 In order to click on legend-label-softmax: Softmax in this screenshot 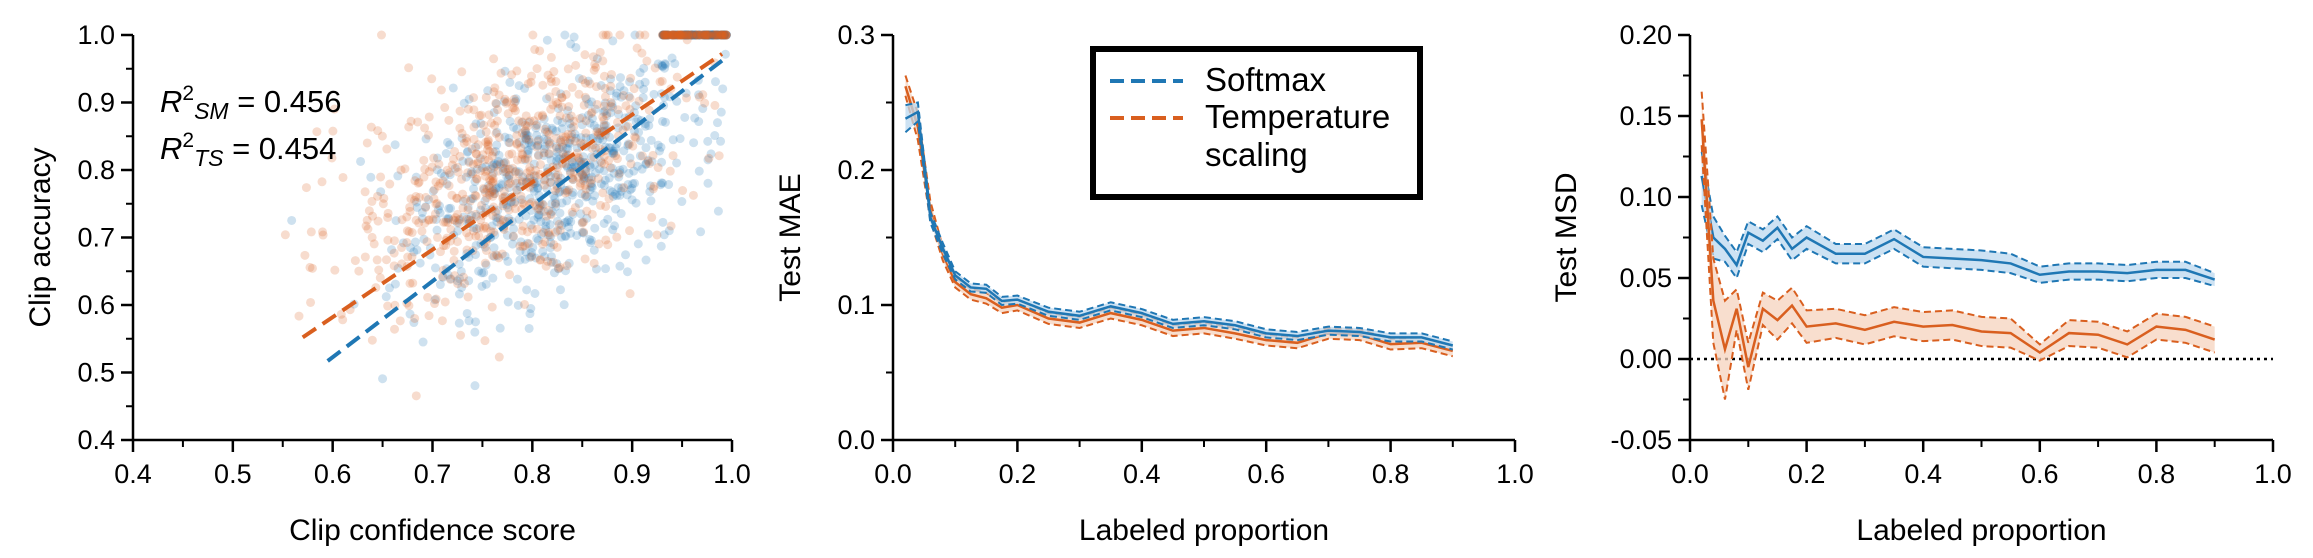, I will do `click(1266, 79)`.